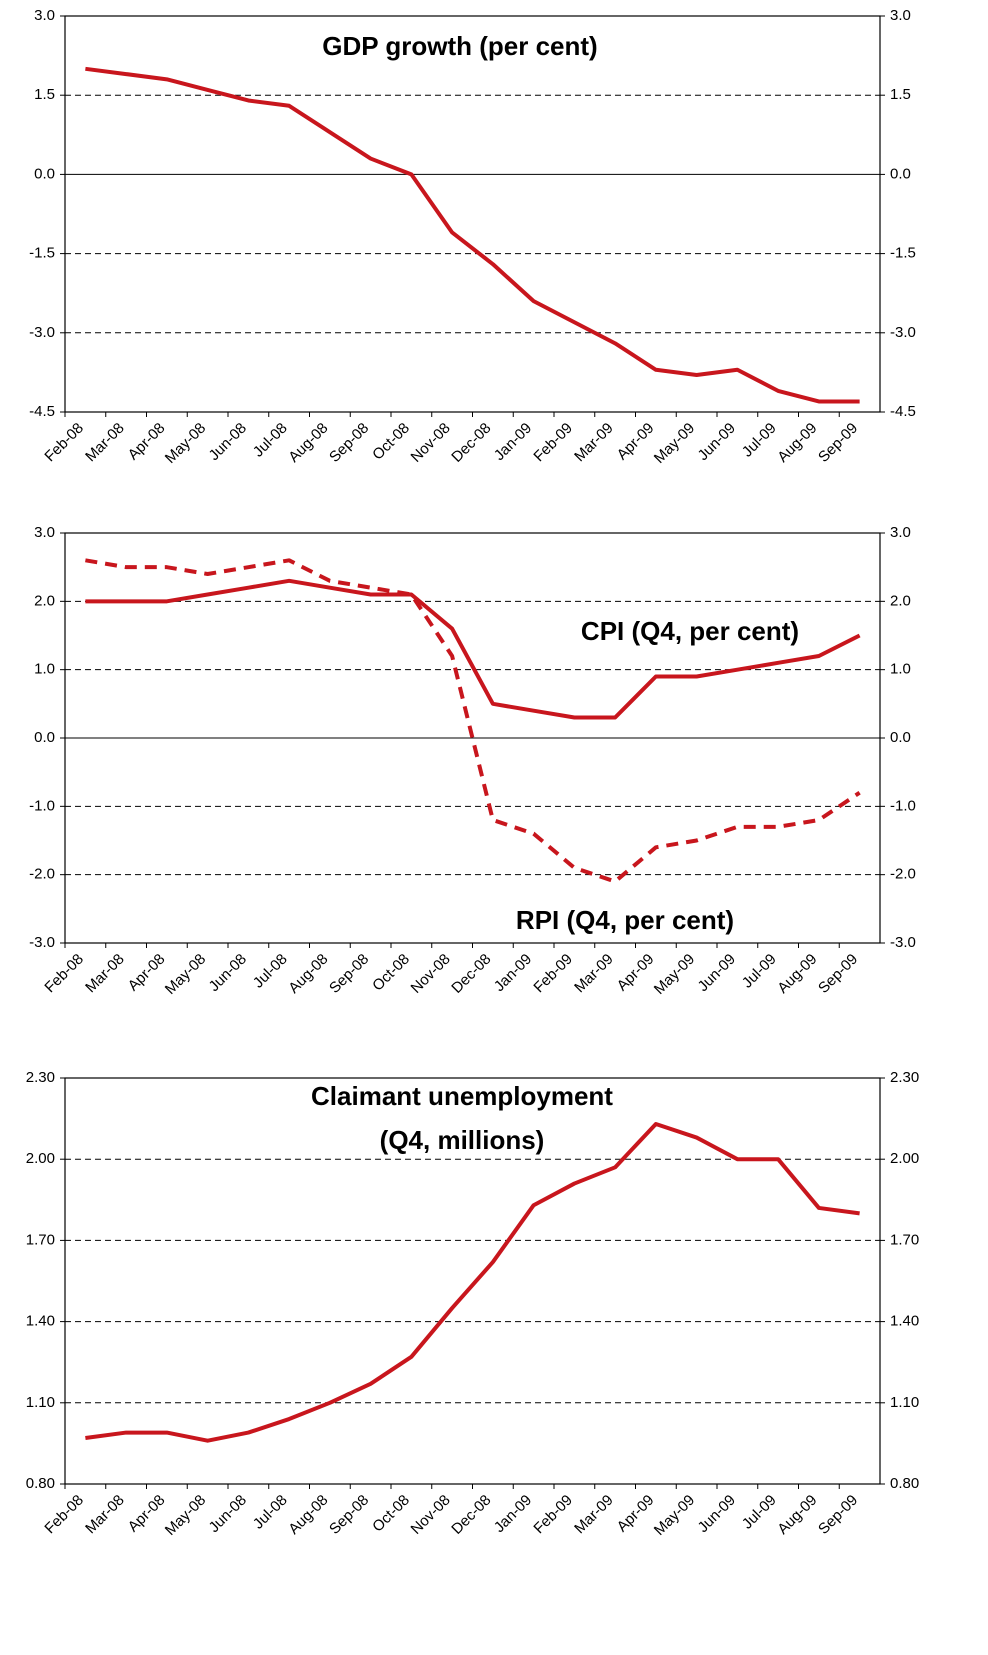  I want to click on y2-tick-label: 2.30, so click(904, 1077).